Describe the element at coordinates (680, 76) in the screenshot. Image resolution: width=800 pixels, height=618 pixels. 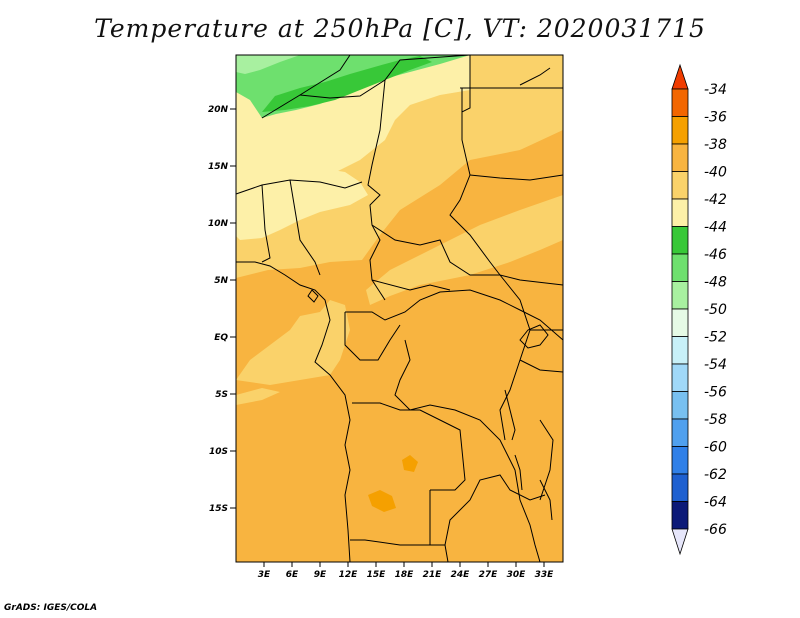
I see `colorbar-top-arrow` at that location.